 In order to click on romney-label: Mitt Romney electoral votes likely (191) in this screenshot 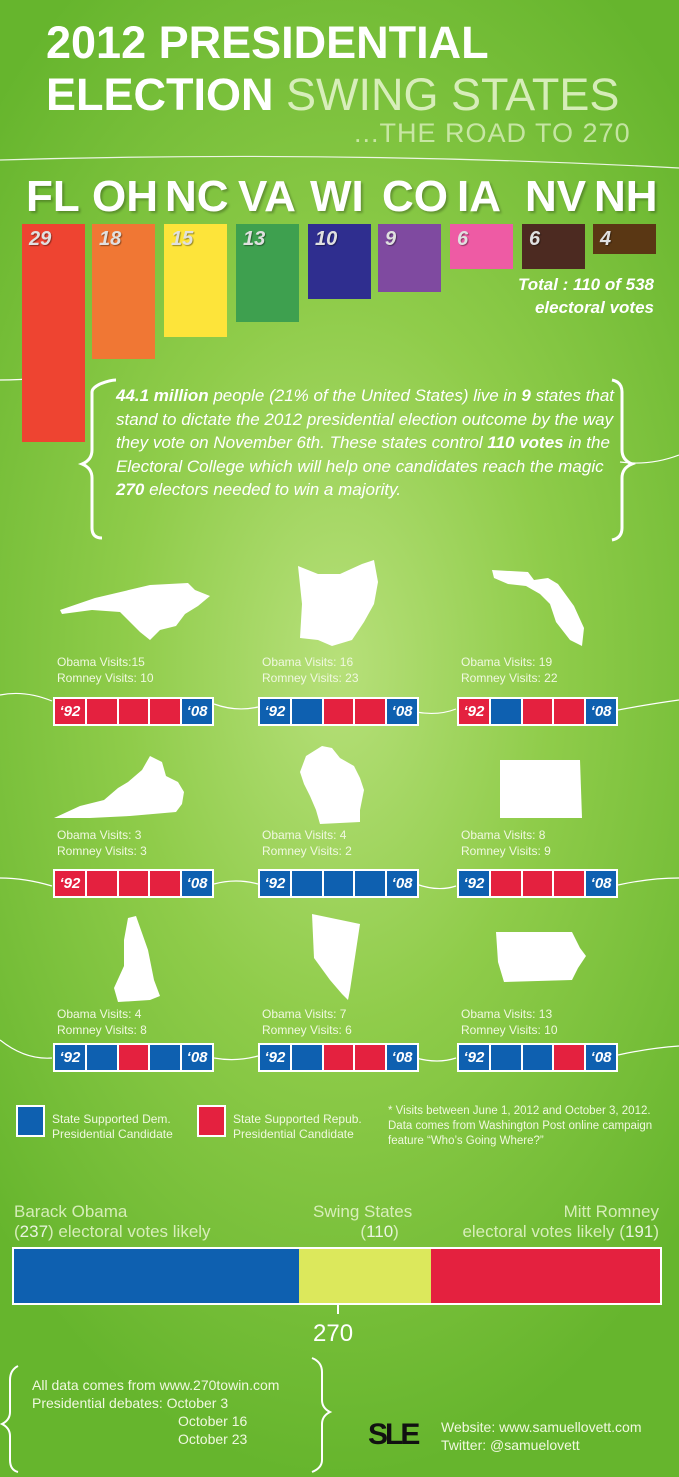, I will do `click(560, 1222)`.